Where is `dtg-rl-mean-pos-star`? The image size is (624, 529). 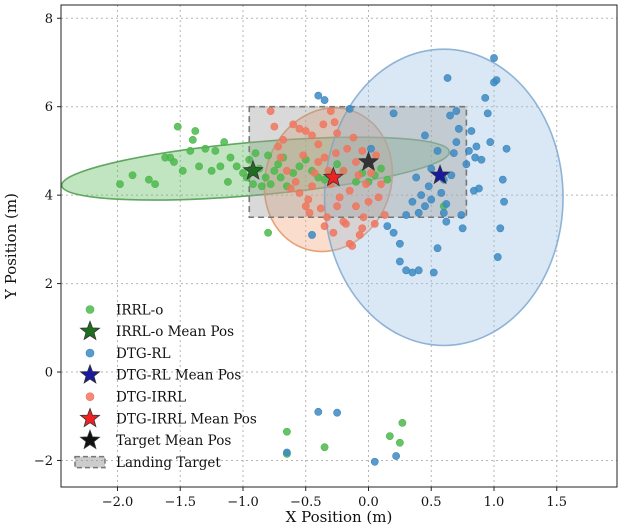
dtg-rl-mean-pos-star is located at coordinates (440, 174).